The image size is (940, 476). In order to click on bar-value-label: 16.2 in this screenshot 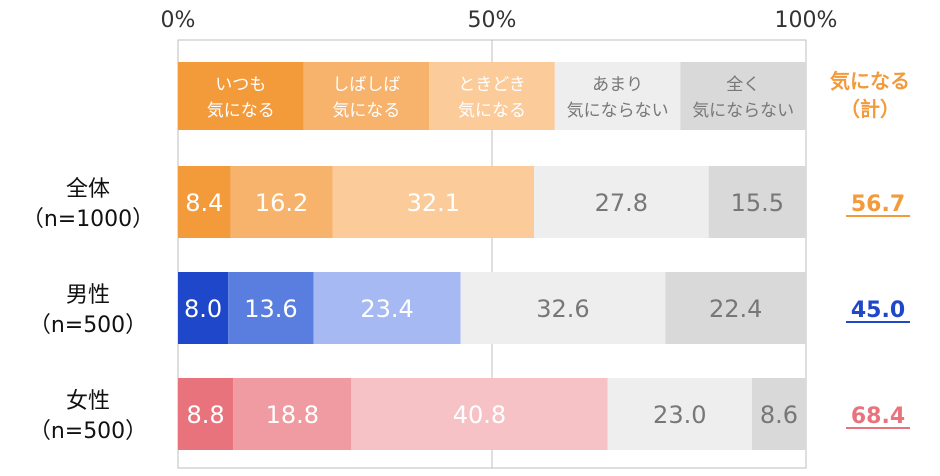, I will do `click(281, 203)`.